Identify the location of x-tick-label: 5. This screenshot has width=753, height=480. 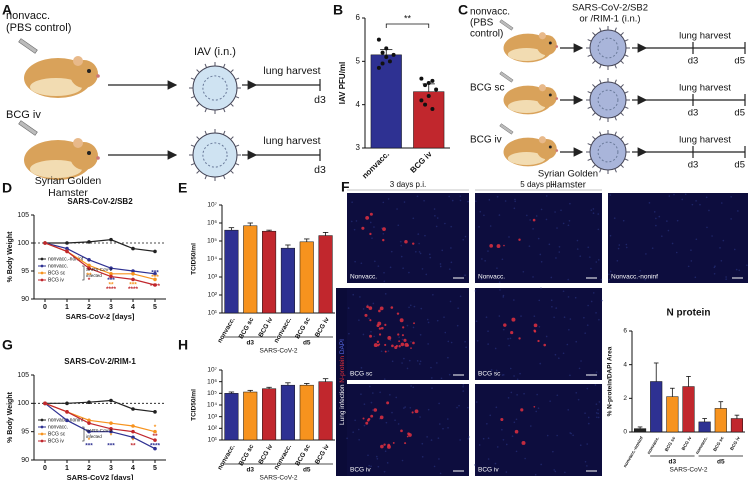
(155, 307).